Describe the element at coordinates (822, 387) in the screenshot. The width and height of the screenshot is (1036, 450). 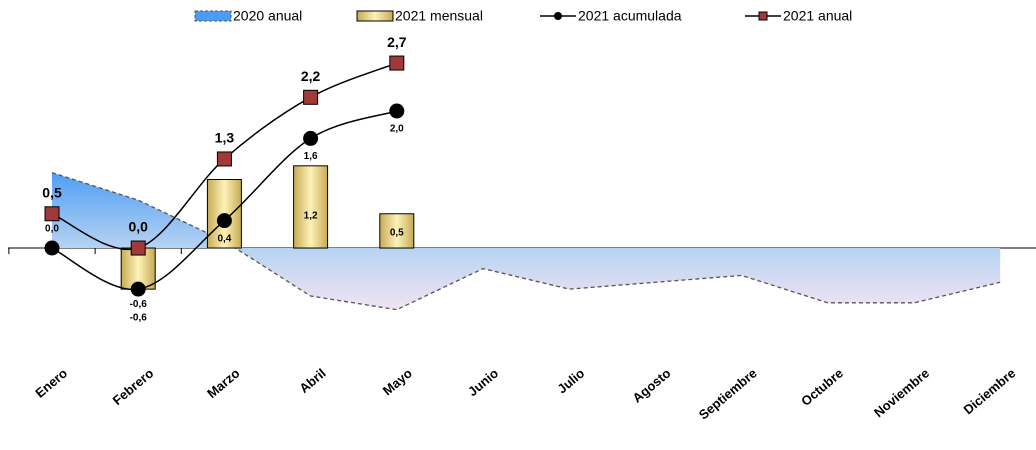
I see `x-tick-label: Octubre` at that location.